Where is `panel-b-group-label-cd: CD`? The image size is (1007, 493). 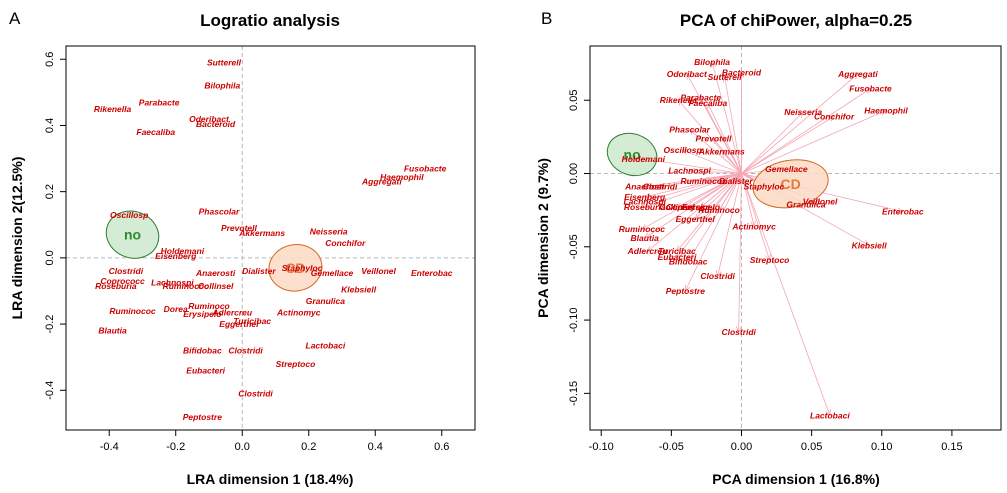
panel-b-group-label-cd: CD is located at coordinates (790, 184).